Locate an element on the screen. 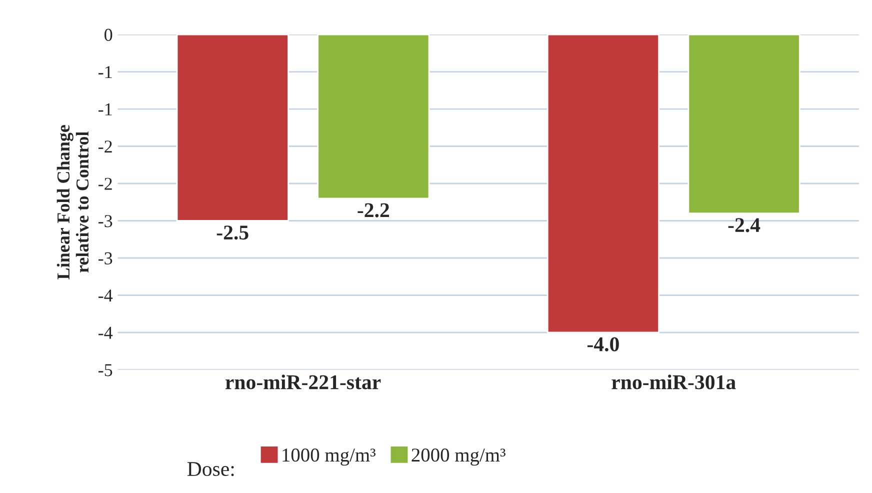 This screenshot has height=493, width=872. data-label: -2.2 is located at coordinates (374, 210).